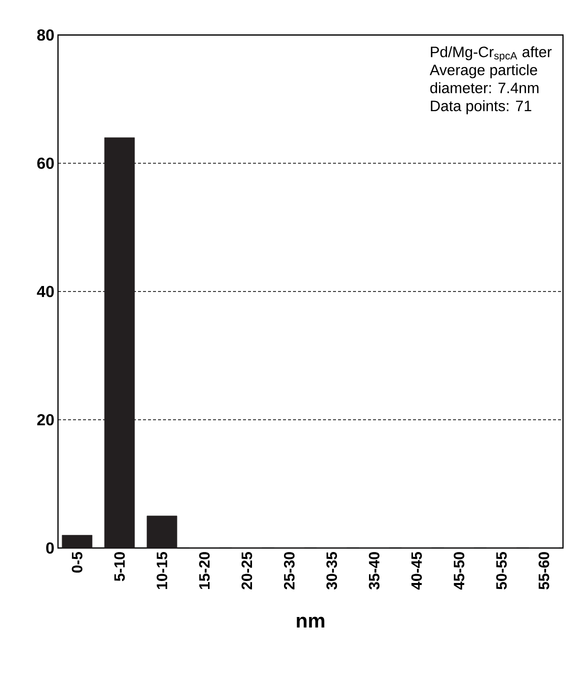 The image size is (566, 683). I want to click on x-tick-label: 55-60, so click(544, 571).